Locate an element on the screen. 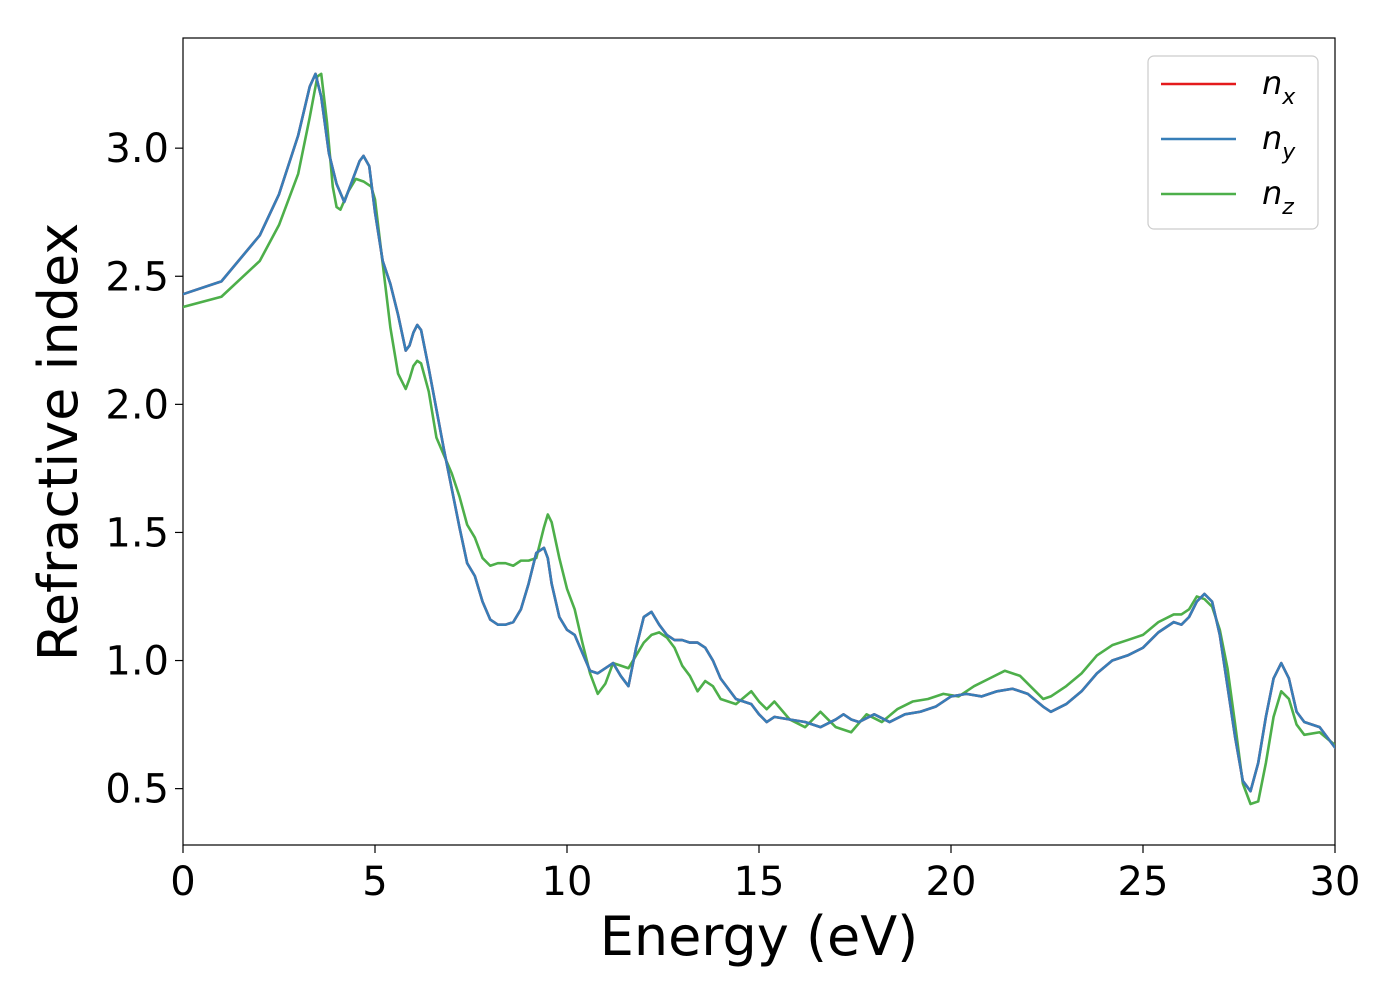  y-tick-label: 2.5 is located at coordinates (137, 277).